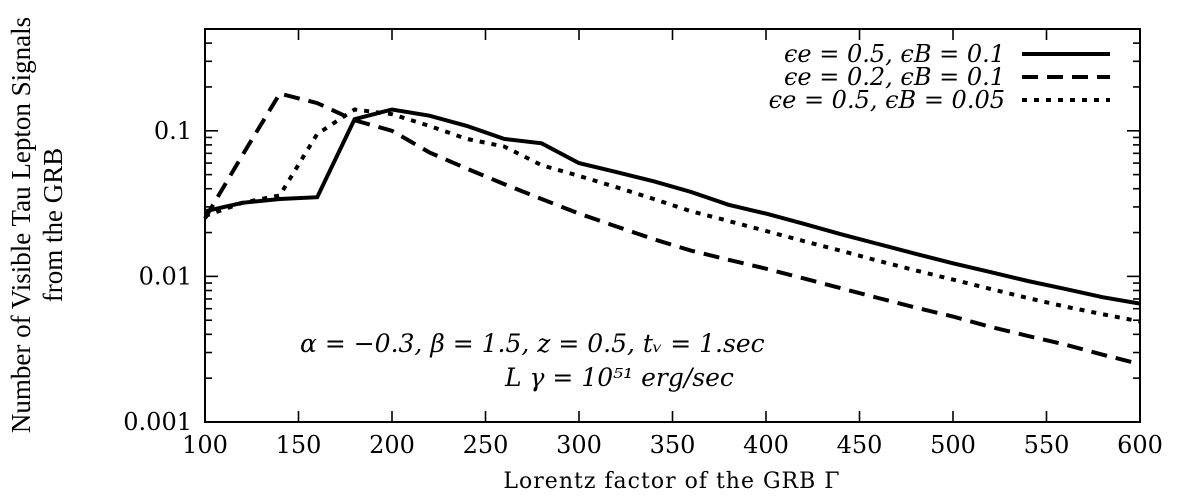  I want to click on x-tick-label: 100, so click(205, 445).